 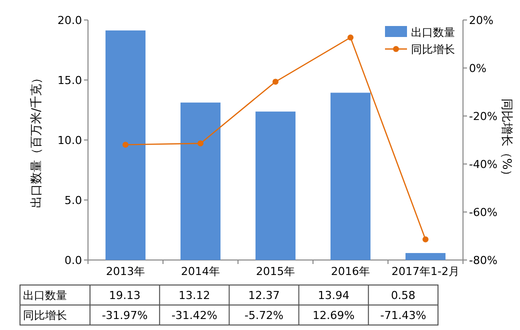 What do you see at coordinates (483, 116) in the screenshot?
I see `y2-tick-label: -20%` at bounding box center [483, 116].